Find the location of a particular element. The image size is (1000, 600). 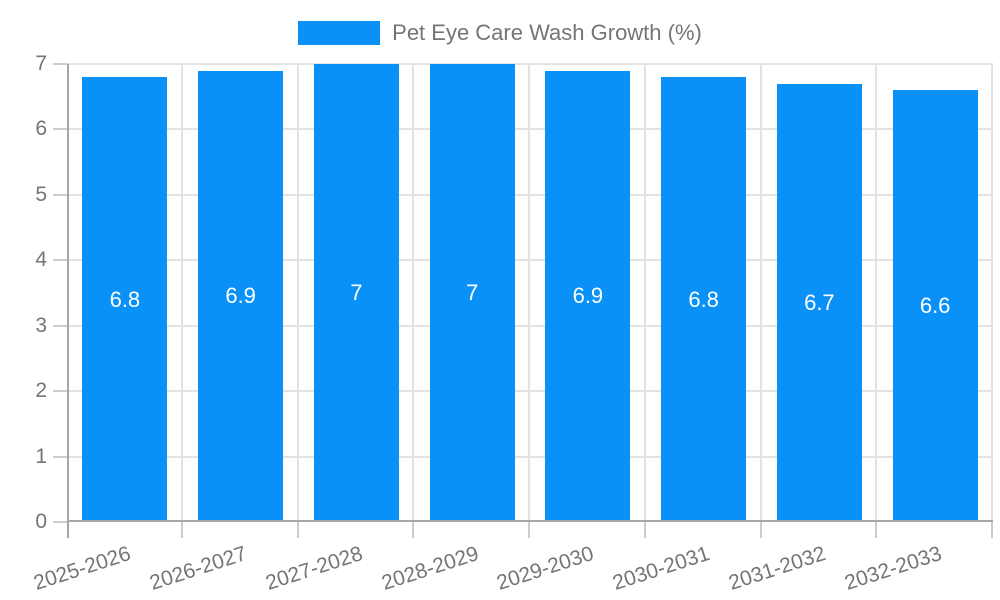

y-tick-label: 0 is located at coordinates (41, 521).